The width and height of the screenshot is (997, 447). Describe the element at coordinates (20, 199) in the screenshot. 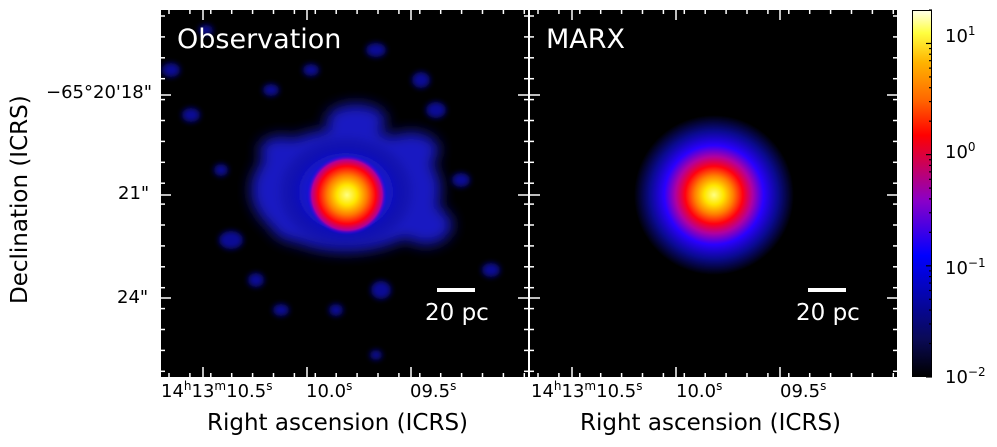

I see `y-axis-label: Declination (ICRS)` at that location.